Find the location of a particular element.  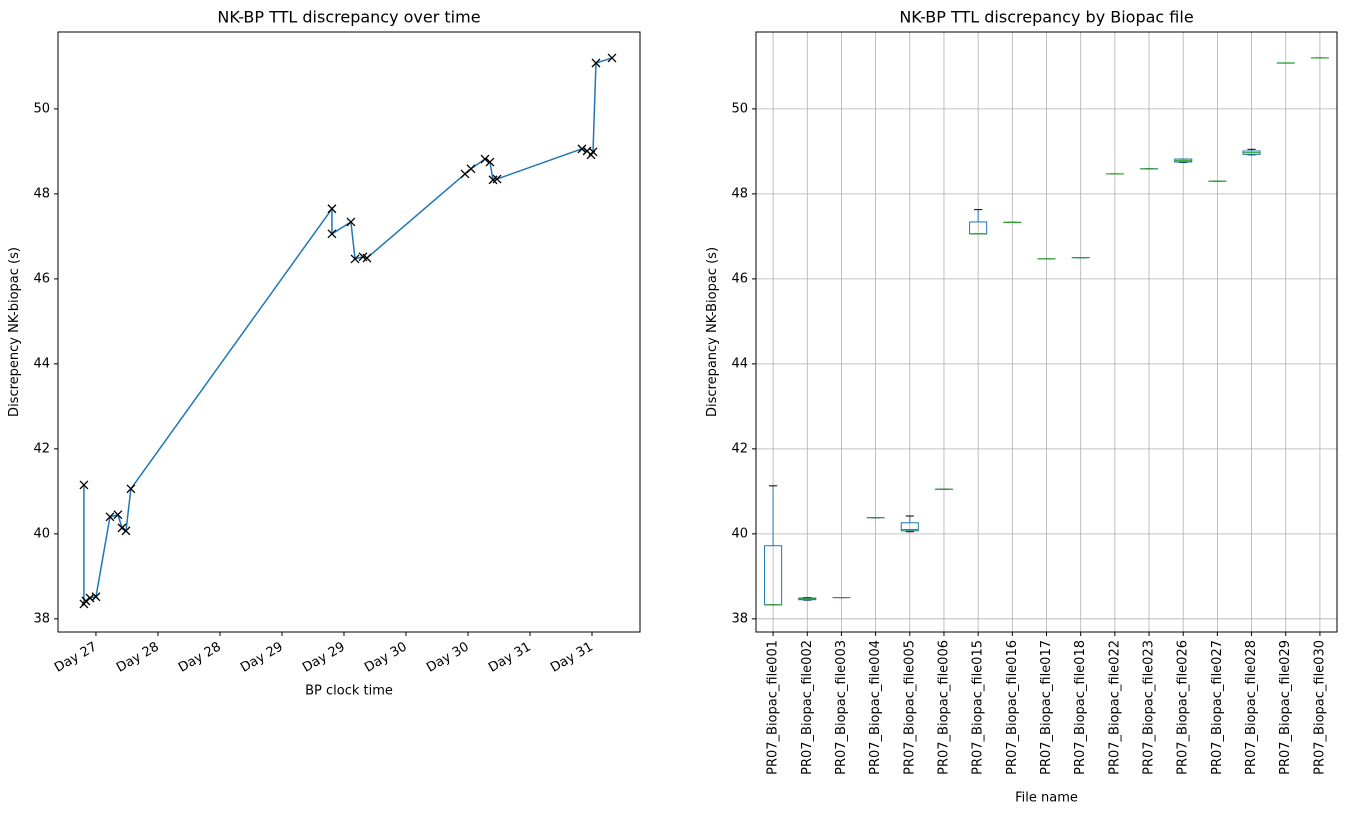

x-tick-label: PR07_Biopac_file003 is located at coordinates (841, 707).